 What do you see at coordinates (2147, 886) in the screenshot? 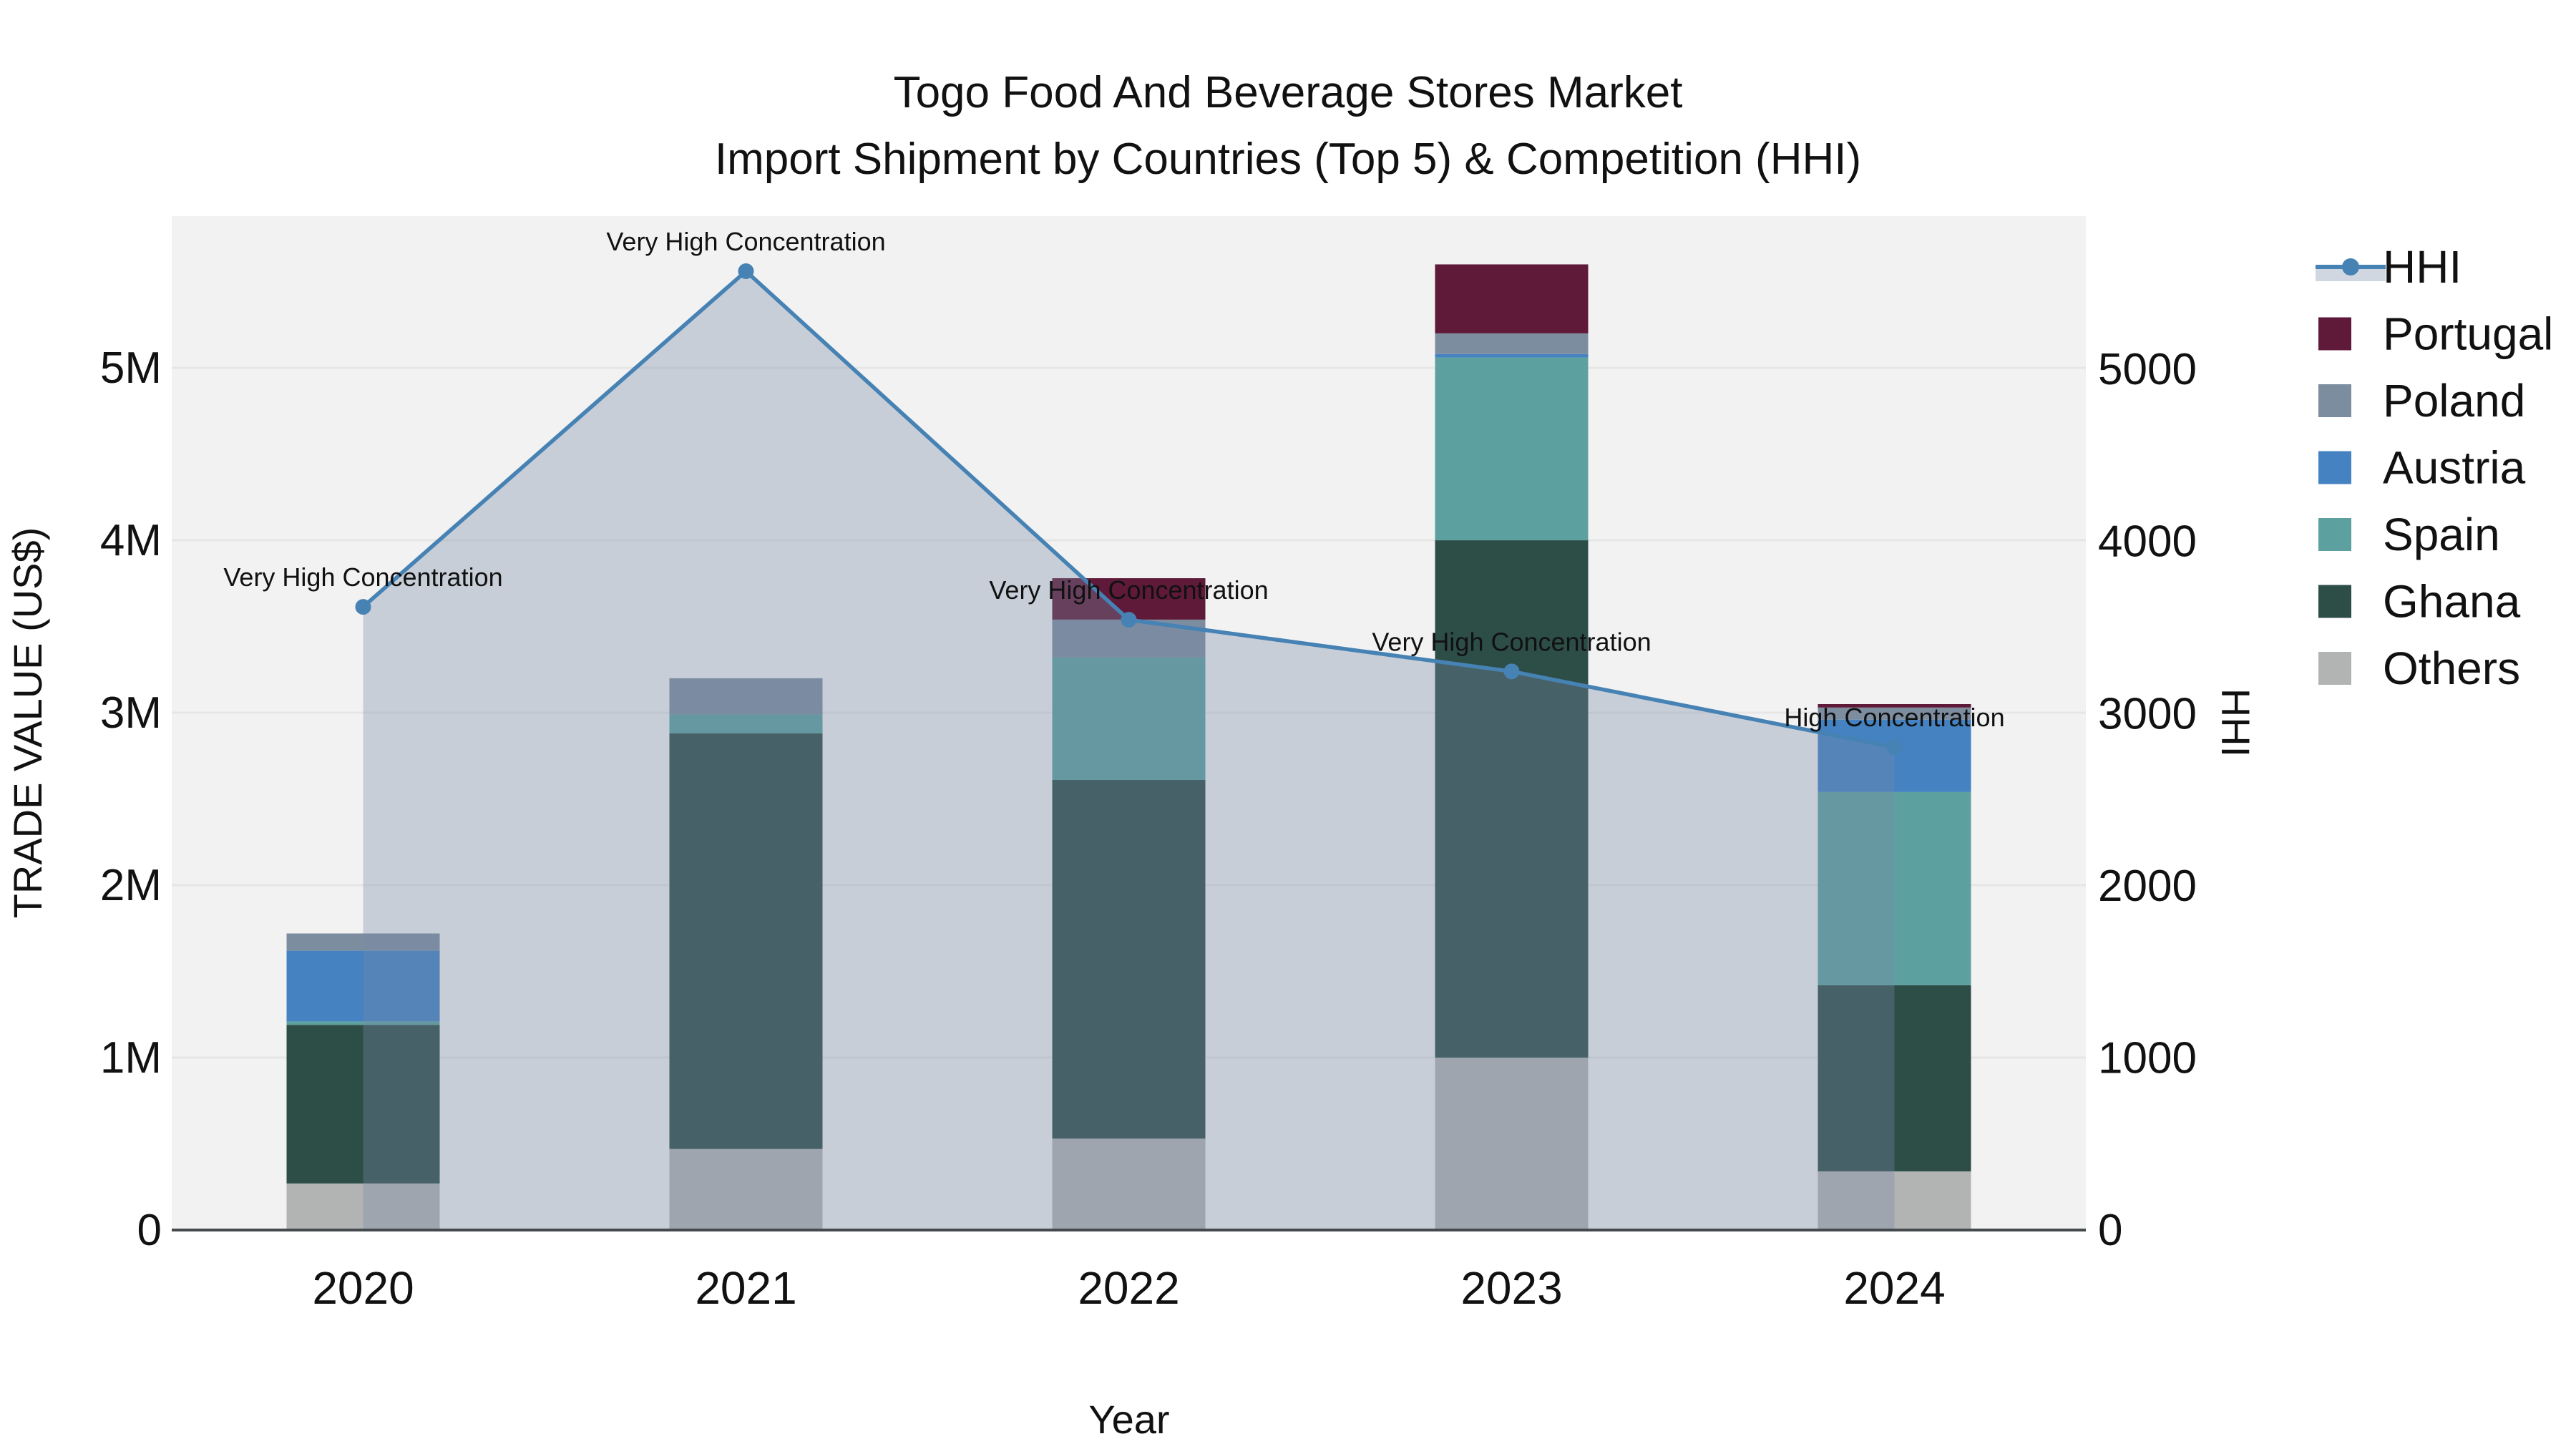
I see `y-right-tick-2000: 2000` at bounding box center [2147, 886].